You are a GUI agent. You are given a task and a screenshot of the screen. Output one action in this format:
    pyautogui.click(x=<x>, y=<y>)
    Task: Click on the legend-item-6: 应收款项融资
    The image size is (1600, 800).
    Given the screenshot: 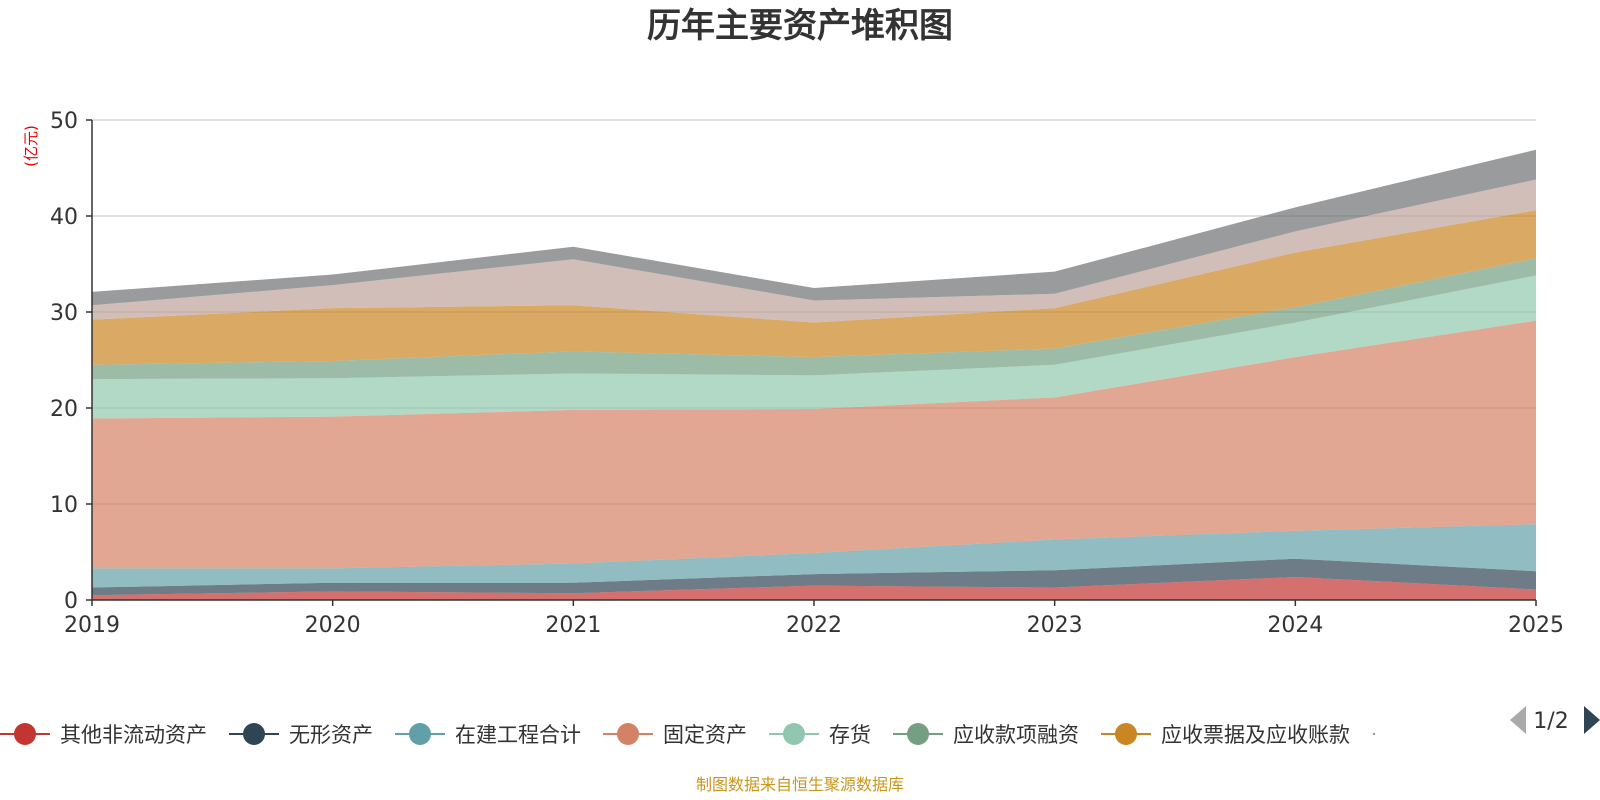 What is the action you would take?
    pyautogui.click(x=986, y=735)
    